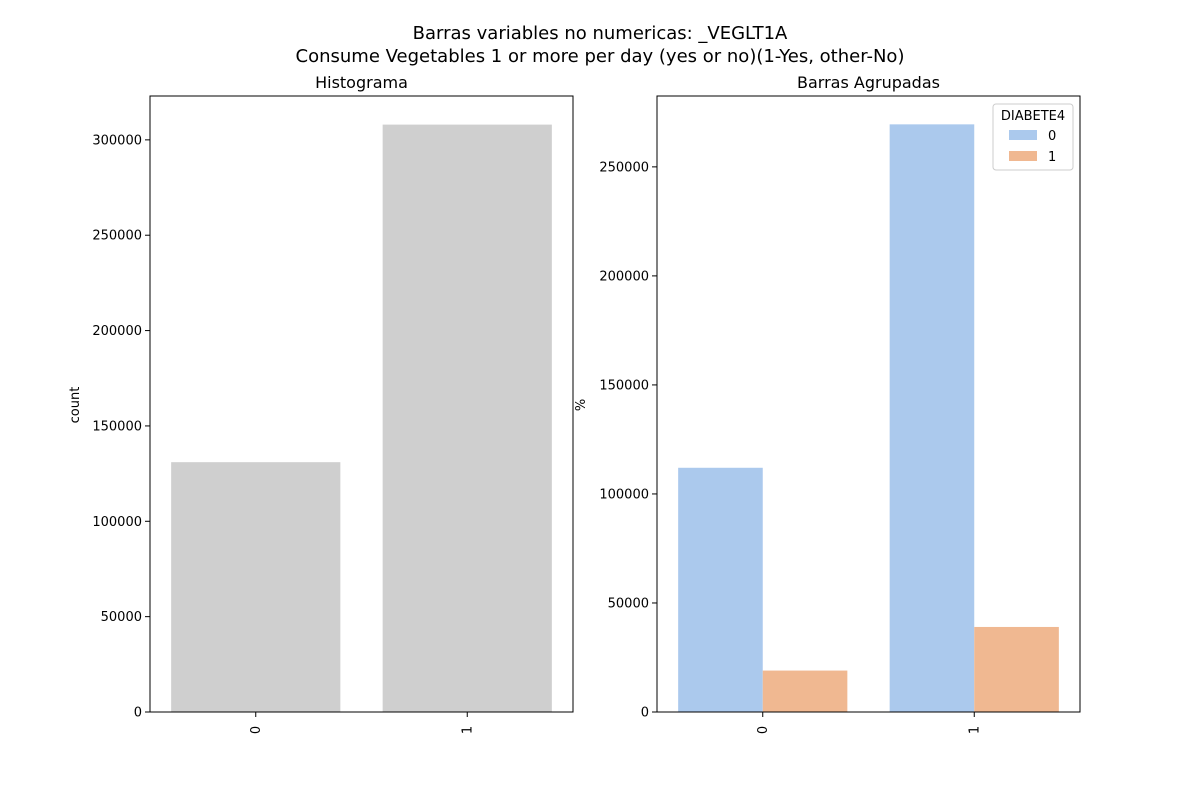 Image resolution: width=1200 pixels, height=800 pixels. What do you see at coordinates (624, 385) in the screenshot?
I see `grouped-bar-y-tick-label-3: 150000` at bounding box center [624, 385].